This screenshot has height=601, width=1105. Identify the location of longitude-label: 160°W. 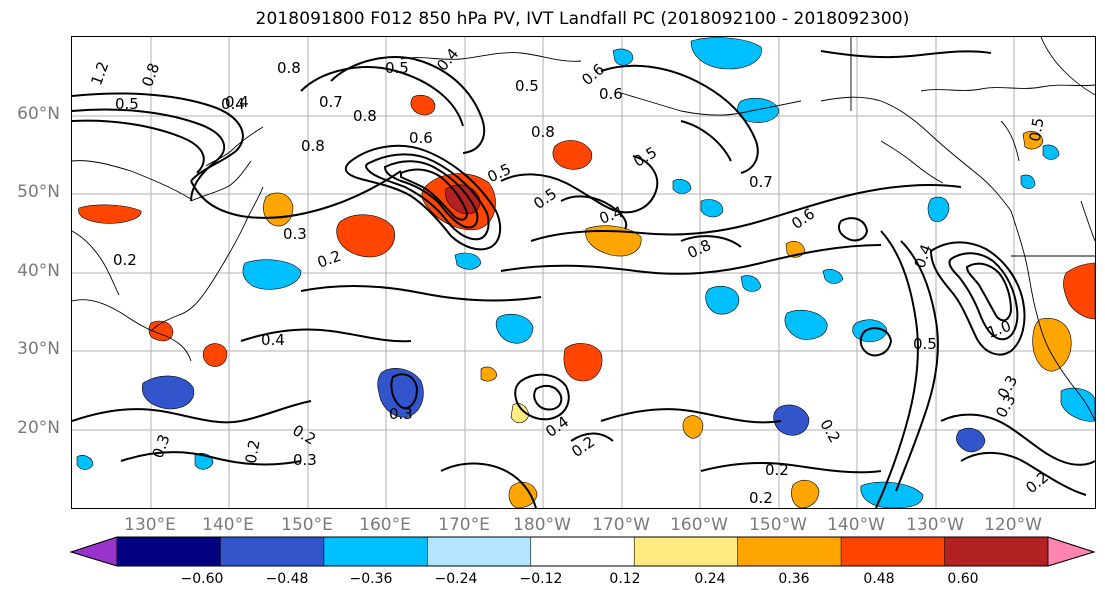
(699, 525).